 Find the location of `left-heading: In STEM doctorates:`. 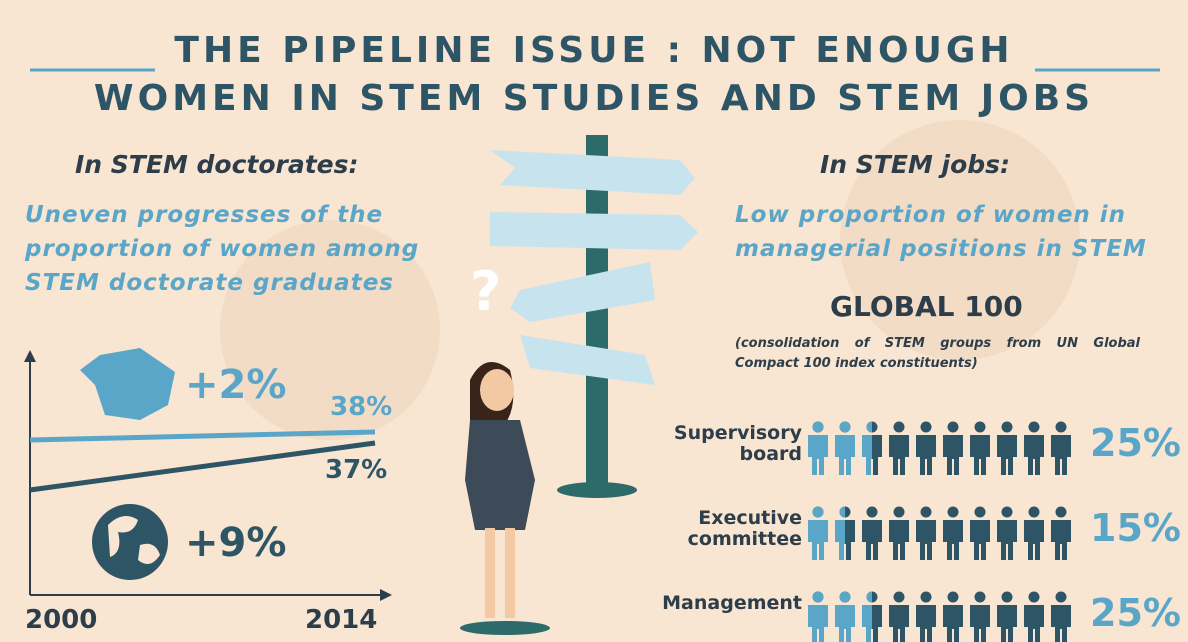

left-heading: In STEM doctorates: is located at coordinates (217, 164).